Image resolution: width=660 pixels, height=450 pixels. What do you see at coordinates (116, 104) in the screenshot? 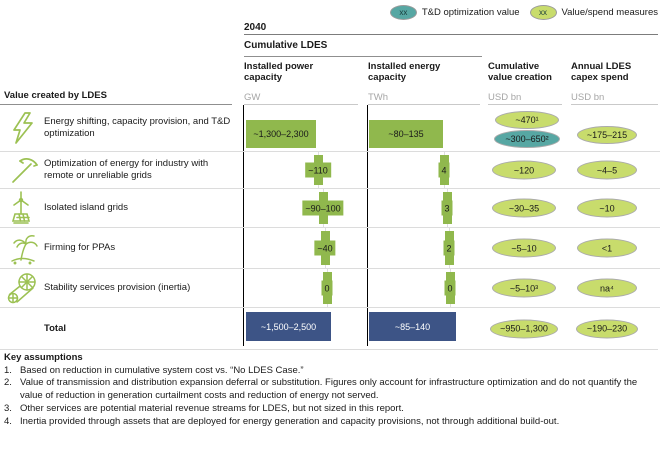
I see `row-header-underline` at bounding box center [116, 104].